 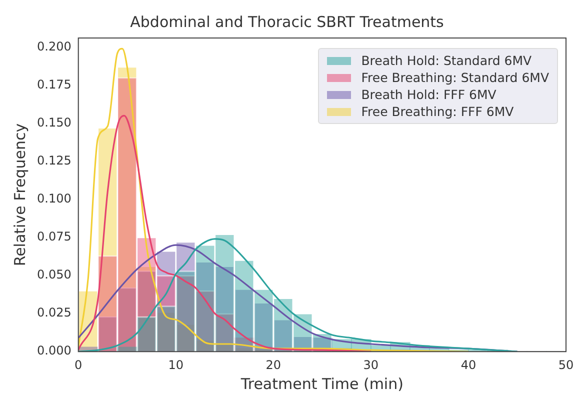 What do you see at coordinates (54, 84) in the screenshot?
I see `y-tick-label: 0.175` at bounding box center [54, 84].